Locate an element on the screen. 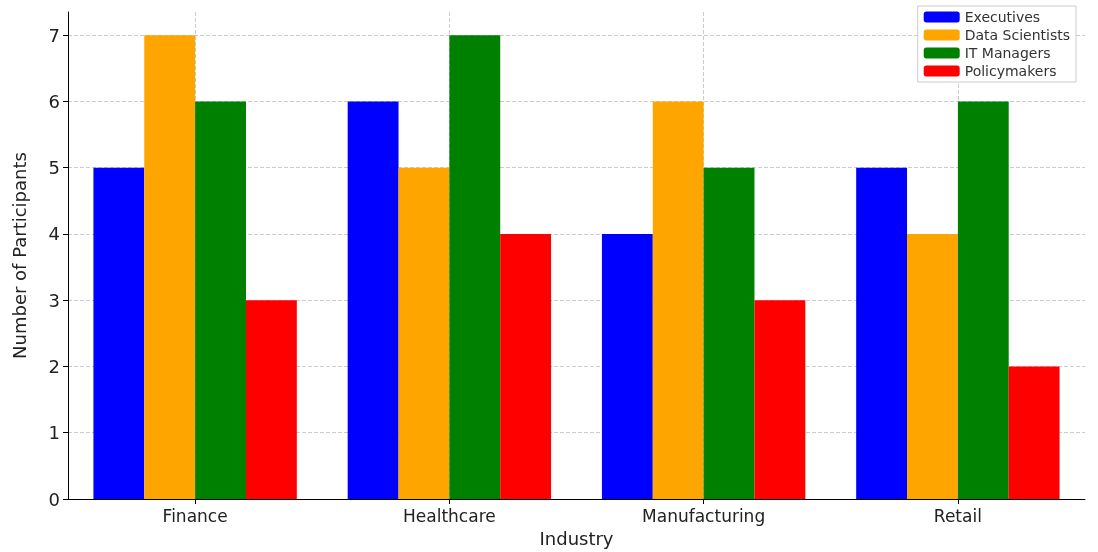 The image size is (1098, 552). x-axis-title: Industry is located at coordinates (576, 538).